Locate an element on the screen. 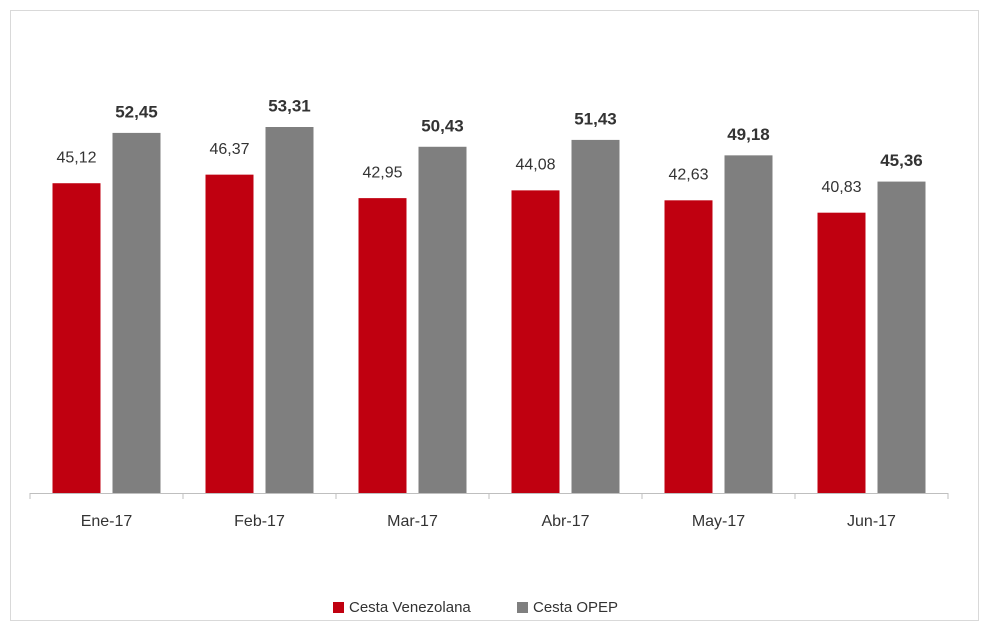  x-tick-label: Feb-17 is located at coordinates (259, 521).